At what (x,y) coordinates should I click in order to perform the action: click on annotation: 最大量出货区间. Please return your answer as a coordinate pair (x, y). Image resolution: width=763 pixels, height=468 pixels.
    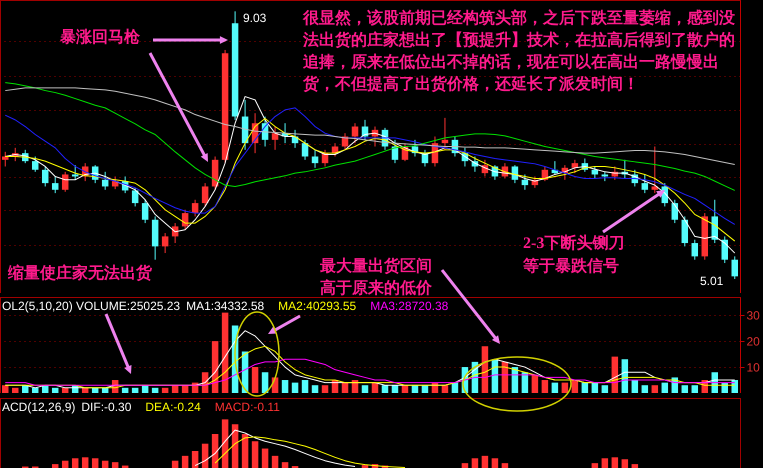
    Looking at the image, I should click on (376, 266).